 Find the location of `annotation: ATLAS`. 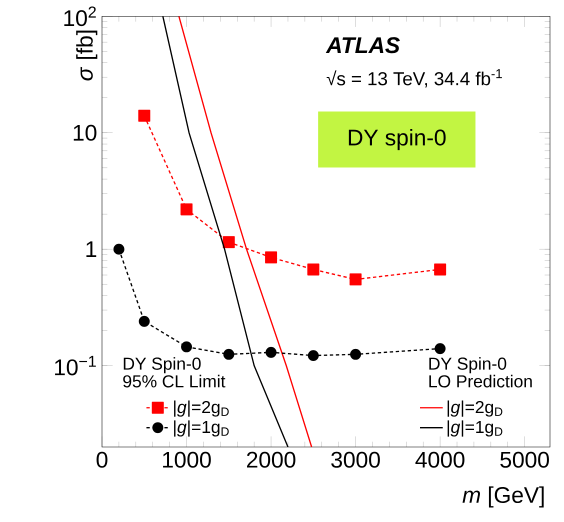

annotation: ATLAS is located at coordinates (363, 45).